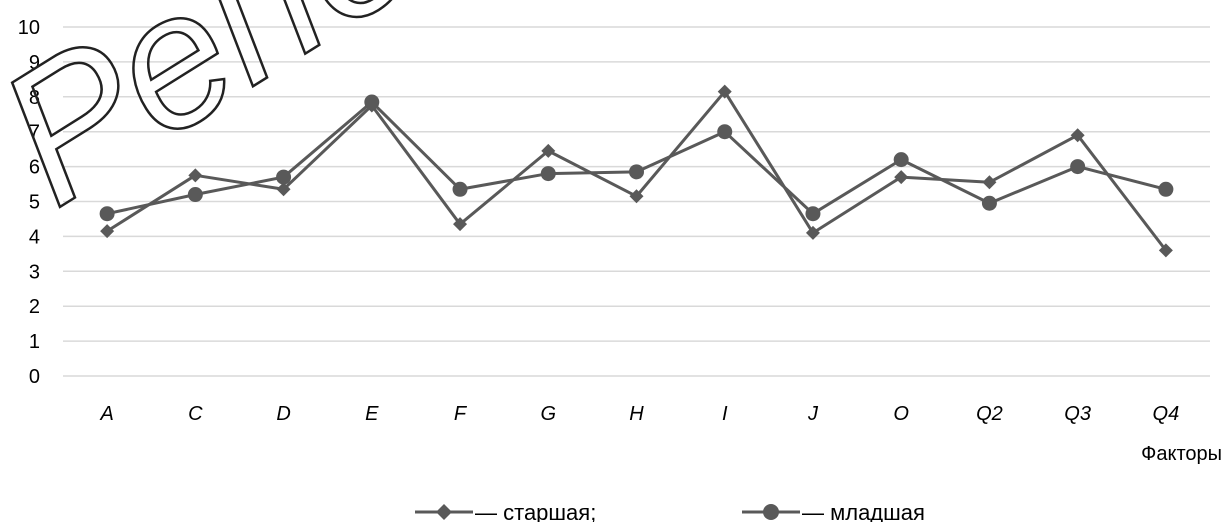 The width and height of the screenshot is (1224, 522). Describe the element at coordinates (989, 414) in the screenshot. I see `x-tick-label-Q2: Q2` at that location.